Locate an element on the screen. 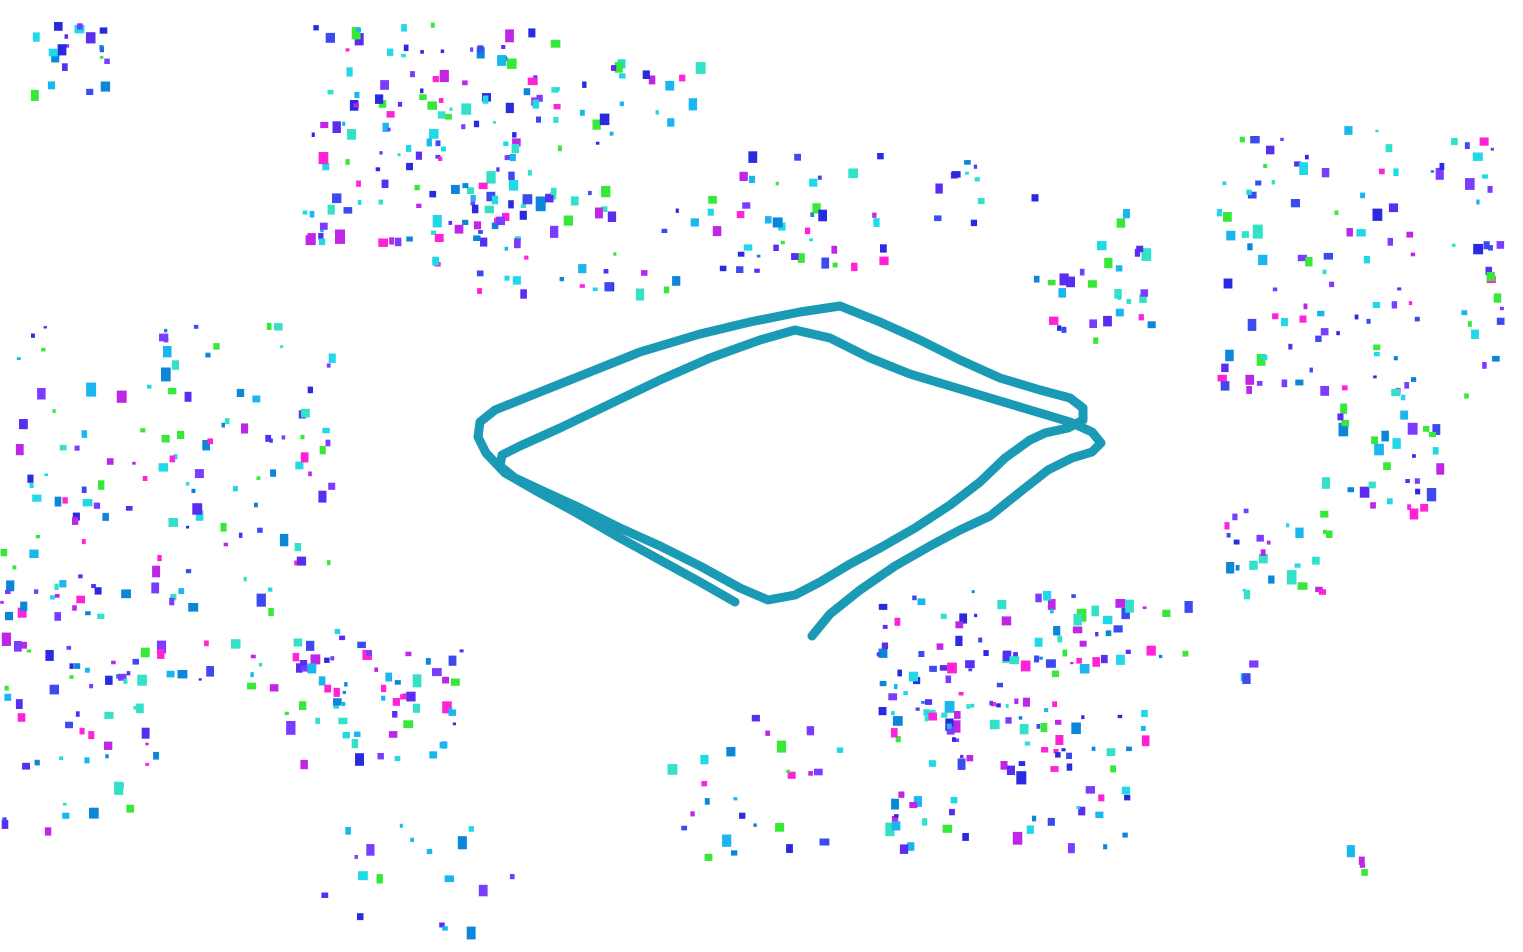  trajectory-path is located at coordinates (789, 471).